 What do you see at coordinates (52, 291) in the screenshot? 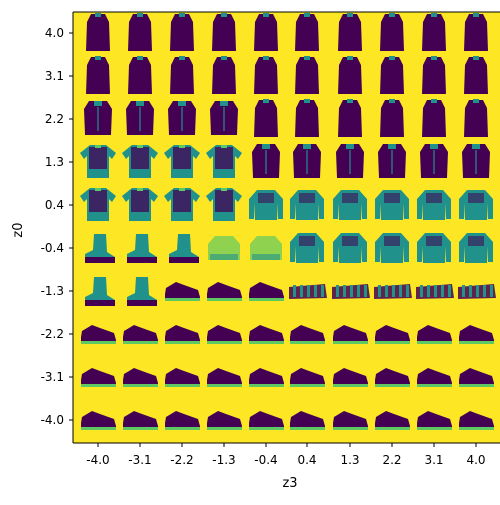
I see `y-tick-label: -1.3` at bounding box center [52, 291].